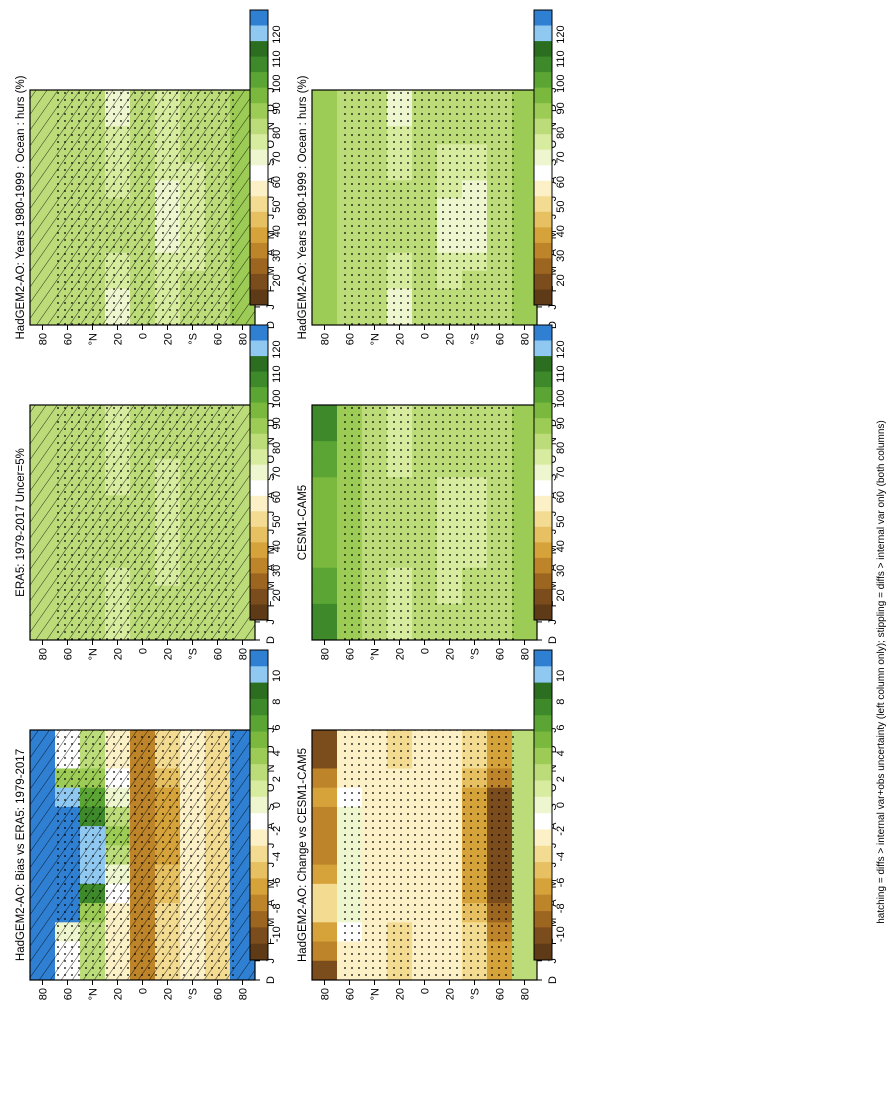  Describe the element at coordinates (561, 753) in the screenshot. I see `colorbar-label: 4` at that location.